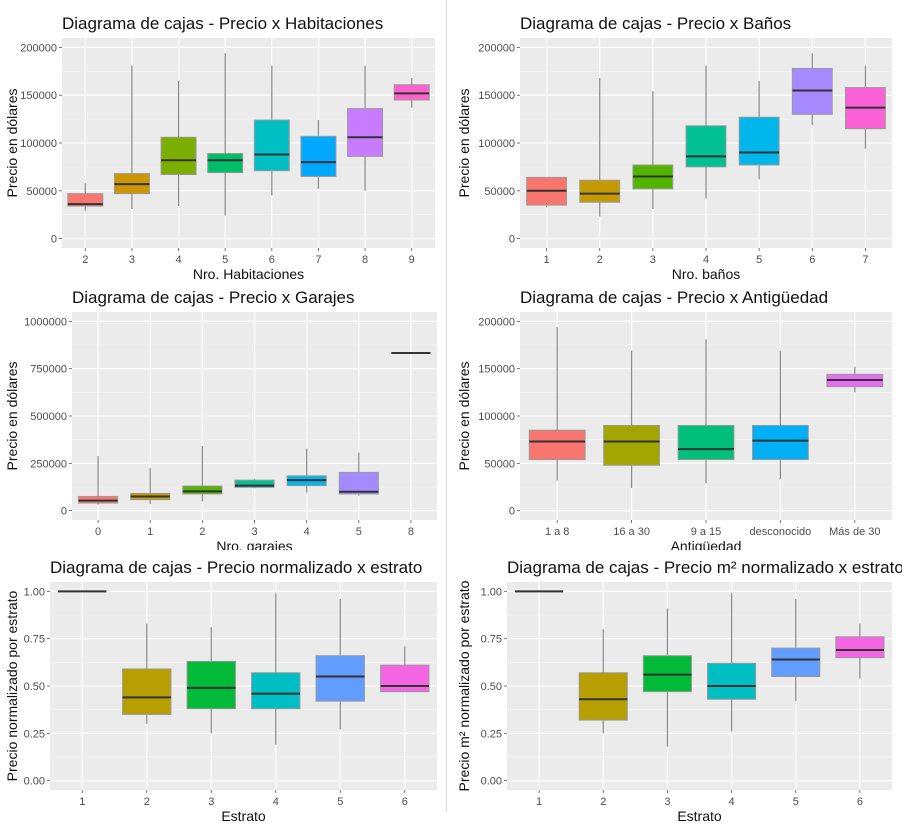 Image resolution: width=902 pixels, height=832 pixels. I want to click on x-tick-label: 0, so click(98, 532).